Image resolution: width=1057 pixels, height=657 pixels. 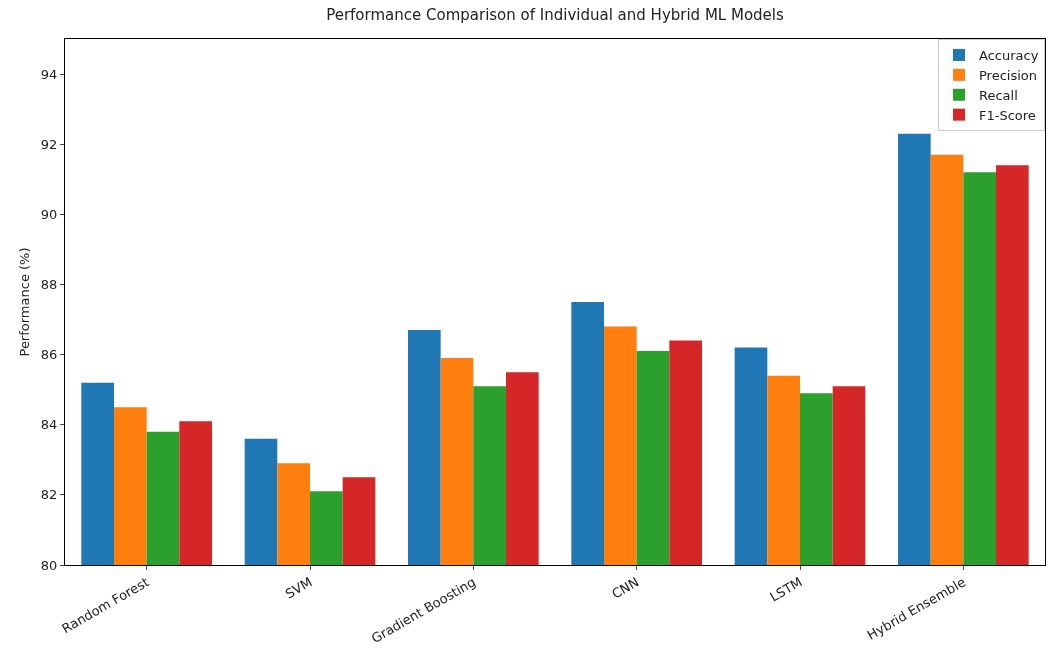 I want to click on y-tick-label: 88, so click(x=49, y=285).